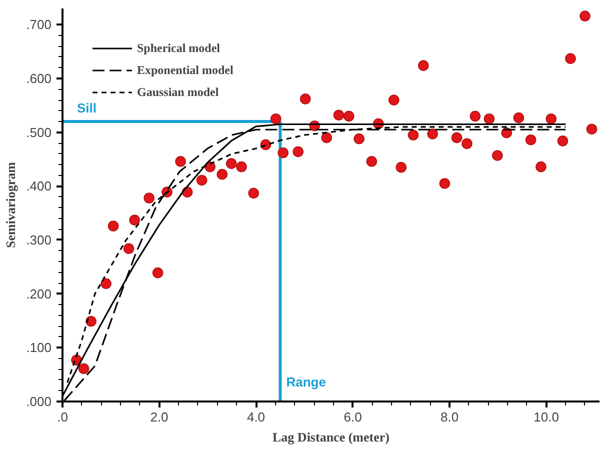 The height and width of the screenshot is (449, 607). What do you see at coordinates (306, 382) in the screenshot?
I see `ref-line-label: Range` at bounding box center [306, 382].